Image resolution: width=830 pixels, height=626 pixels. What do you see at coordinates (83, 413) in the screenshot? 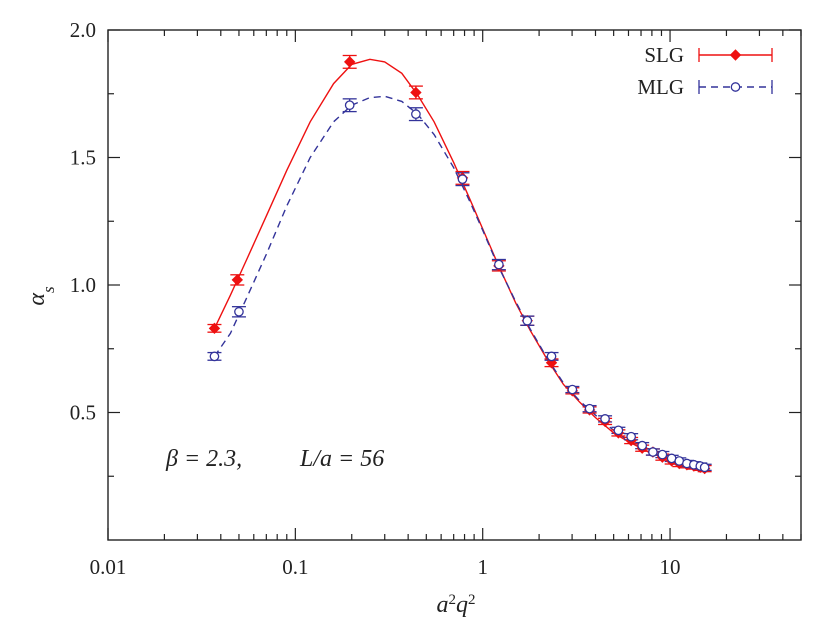
I see `y-tick-label: 0.5` at bounding box center [83, 413].